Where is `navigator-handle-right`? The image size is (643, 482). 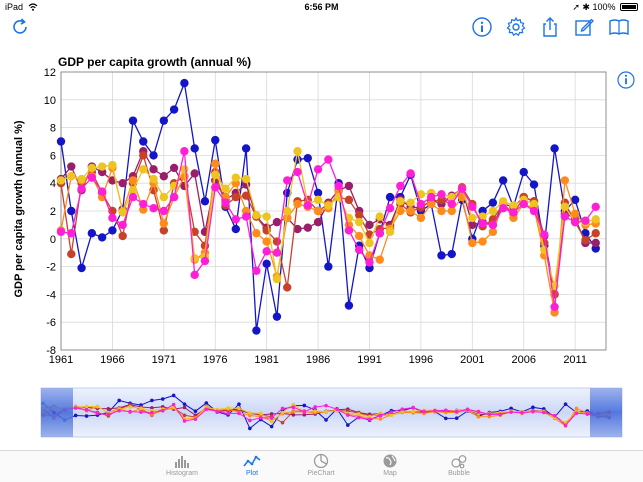 navigator-handle-right is located at coordinates (606, 412).